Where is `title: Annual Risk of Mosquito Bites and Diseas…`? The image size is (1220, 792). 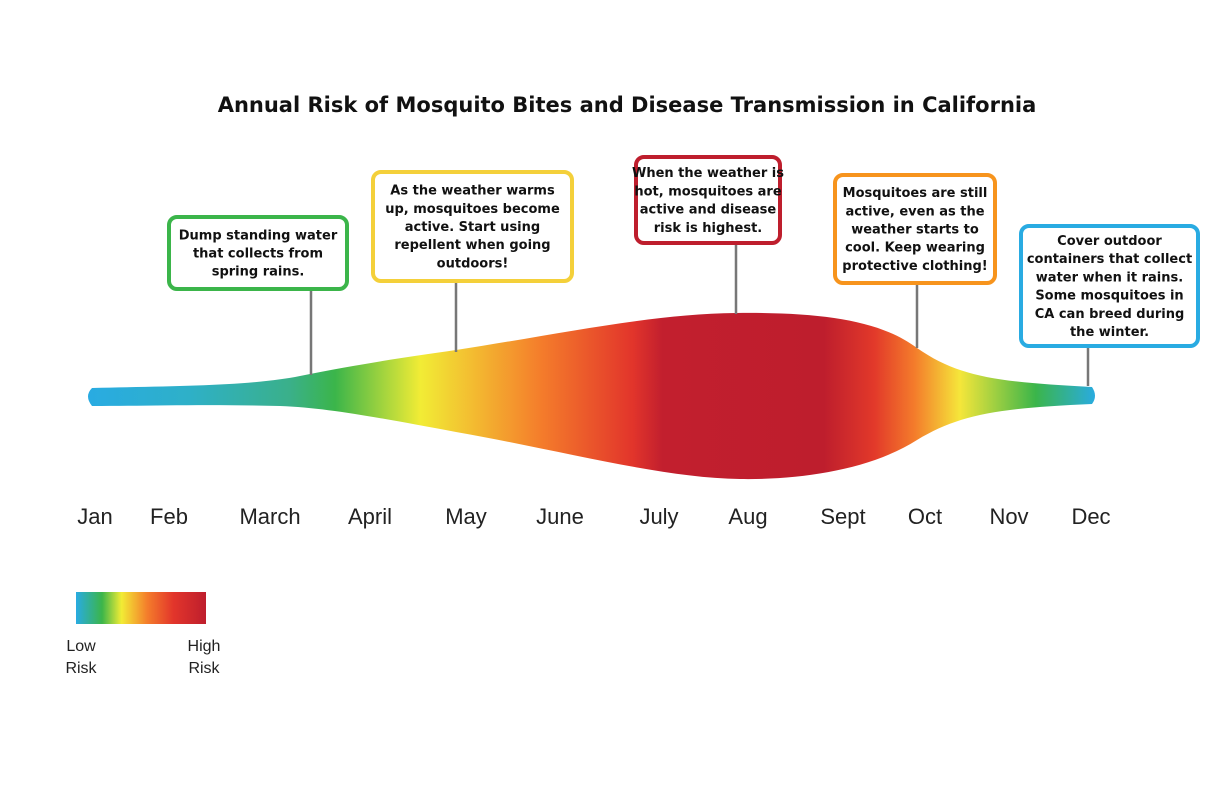 title: Annual Risk of Mosquito Bites and Diseas… is located at coordinates (627, 105).